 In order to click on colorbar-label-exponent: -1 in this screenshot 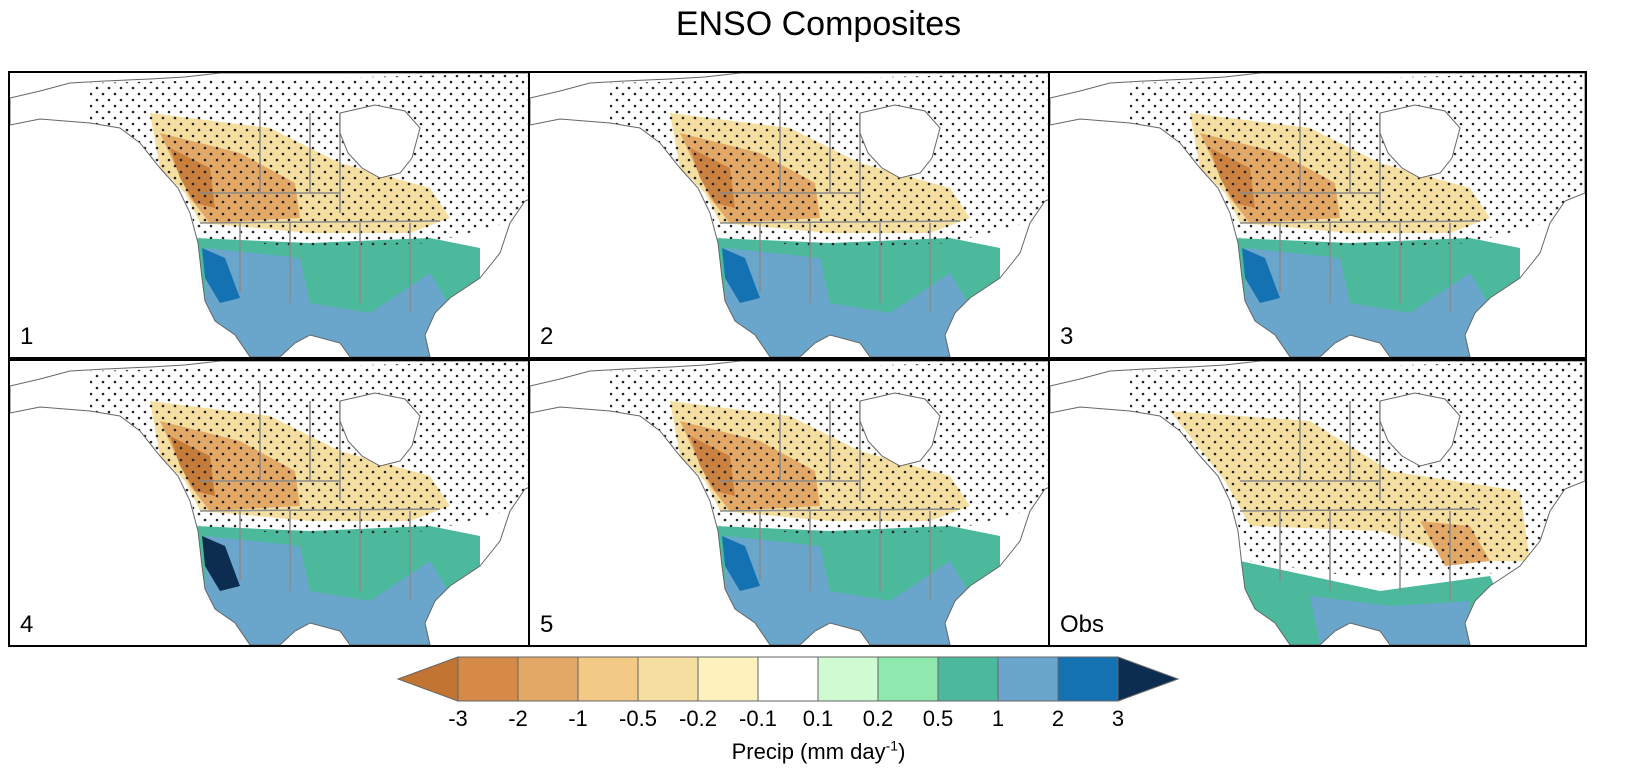, I will do `click(892, 745)`.